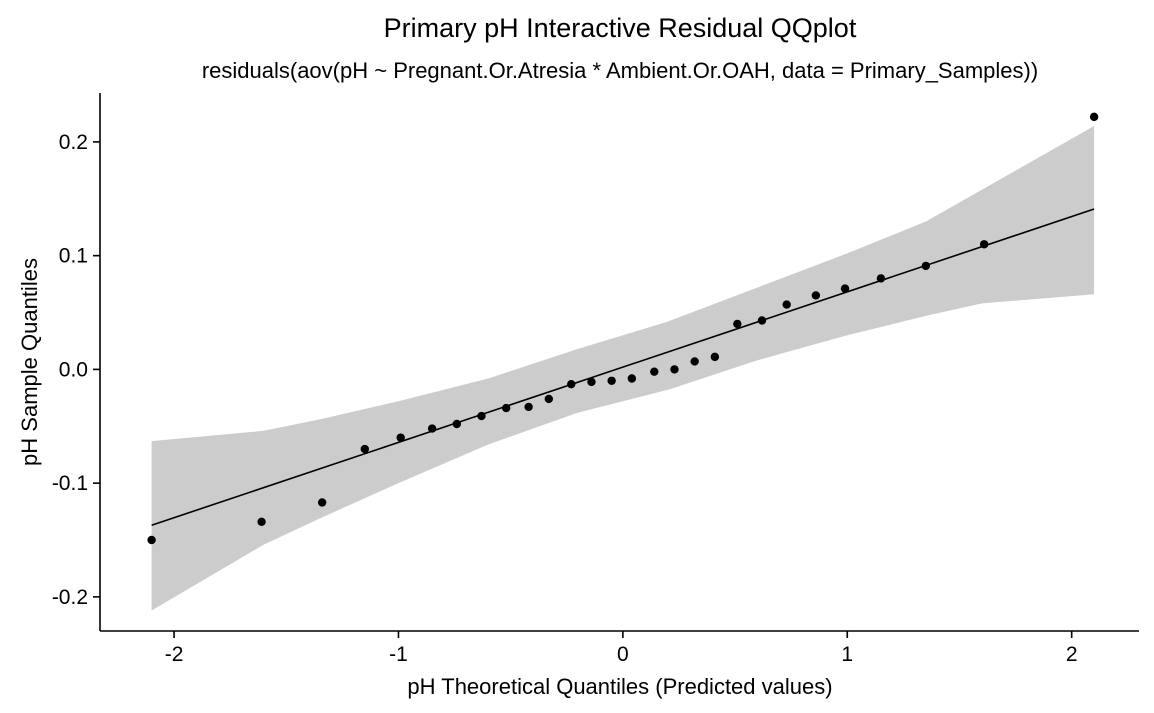 The width and height of the screenshot is (1154, 713). What do you see at coordinates (1072, 654) in the screenshot?
I see `x-tick-label: 2` at bounding box center [1072, 654].